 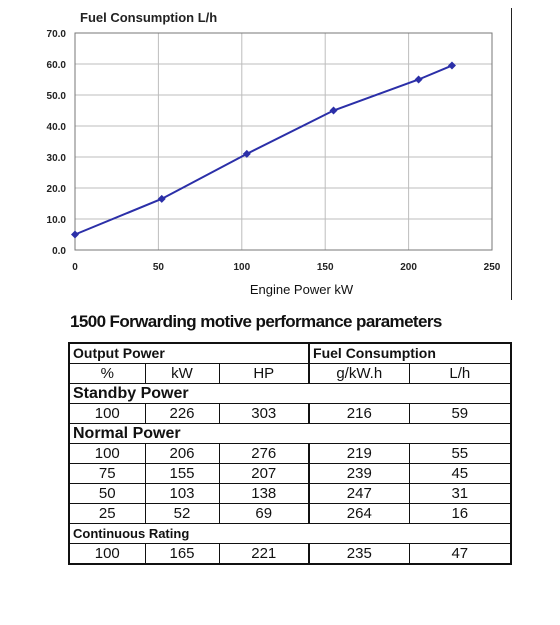 What do you see at coordinates (59, 251) in the screenshot?
I see `y-tick-label: 0.0` at bounding box center [59, 251].